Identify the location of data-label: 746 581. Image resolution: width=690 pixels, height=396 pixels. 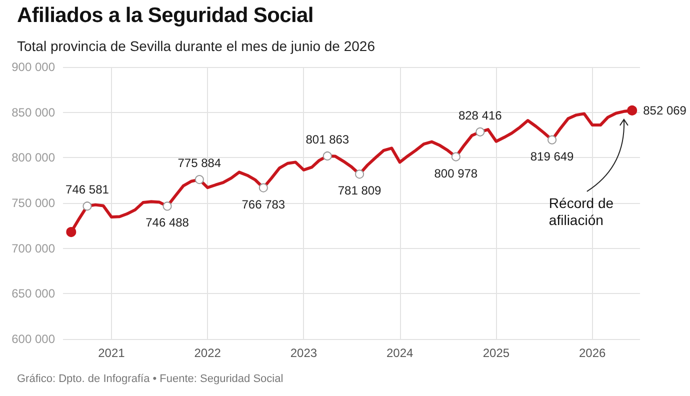
(88, 189).